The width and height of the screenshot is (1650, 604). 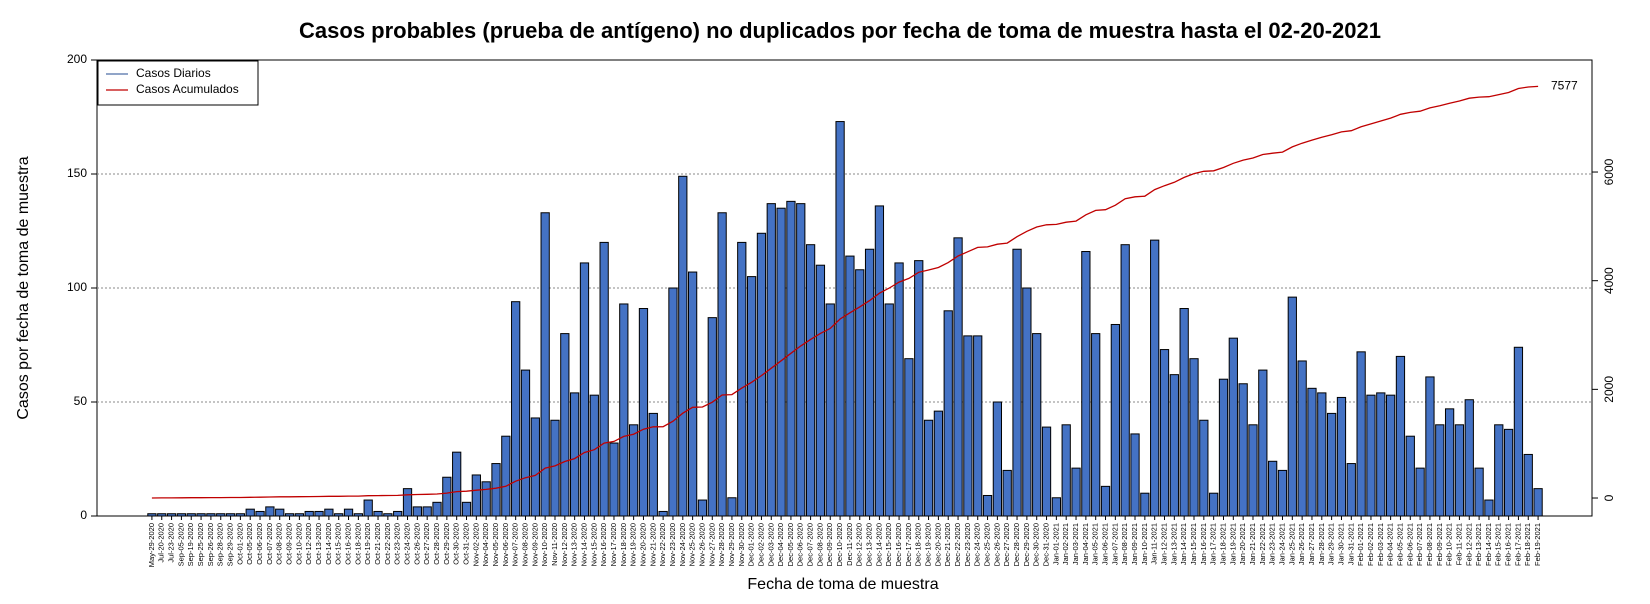 I want to click on x-tick-label: Oct-06-2020, so click(x=259, y=544).